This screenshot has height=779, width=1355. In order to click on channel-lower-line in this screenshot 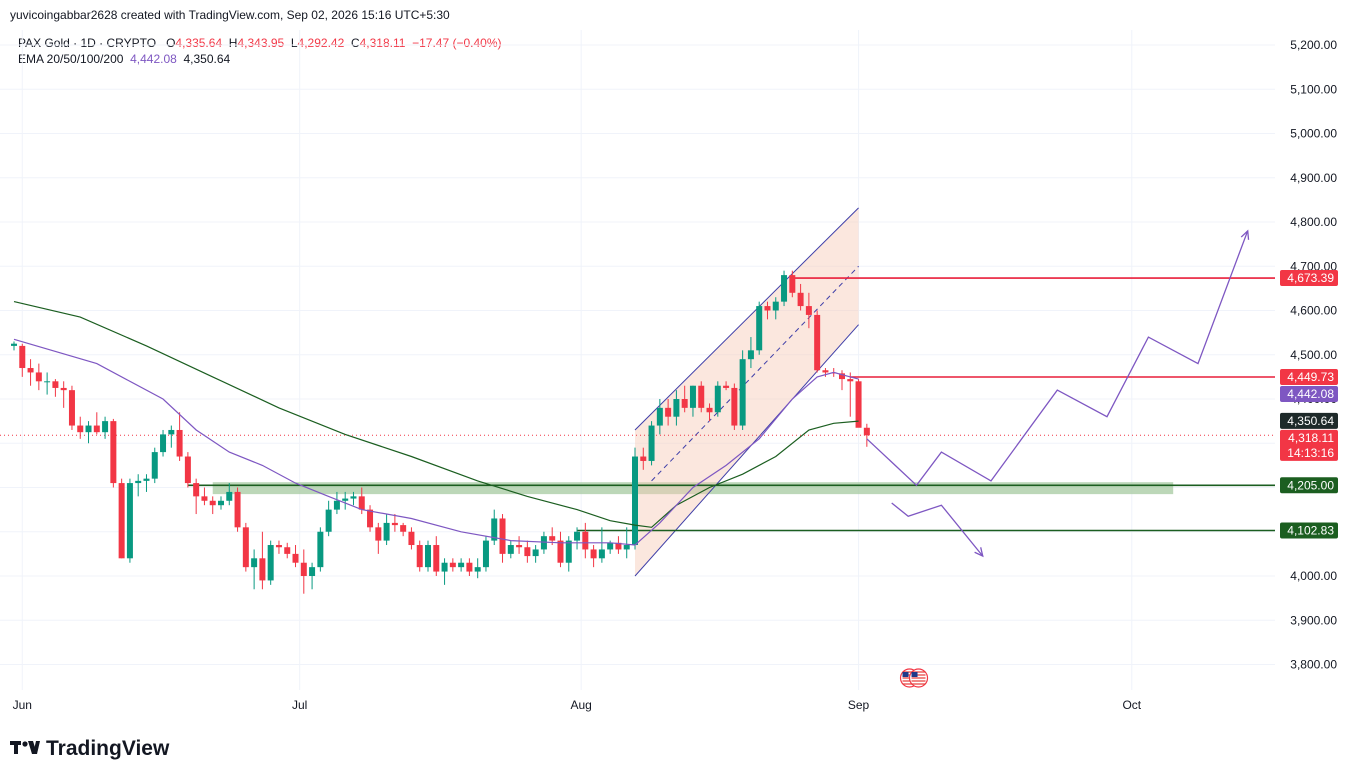, I will do `click(746, 450)`.